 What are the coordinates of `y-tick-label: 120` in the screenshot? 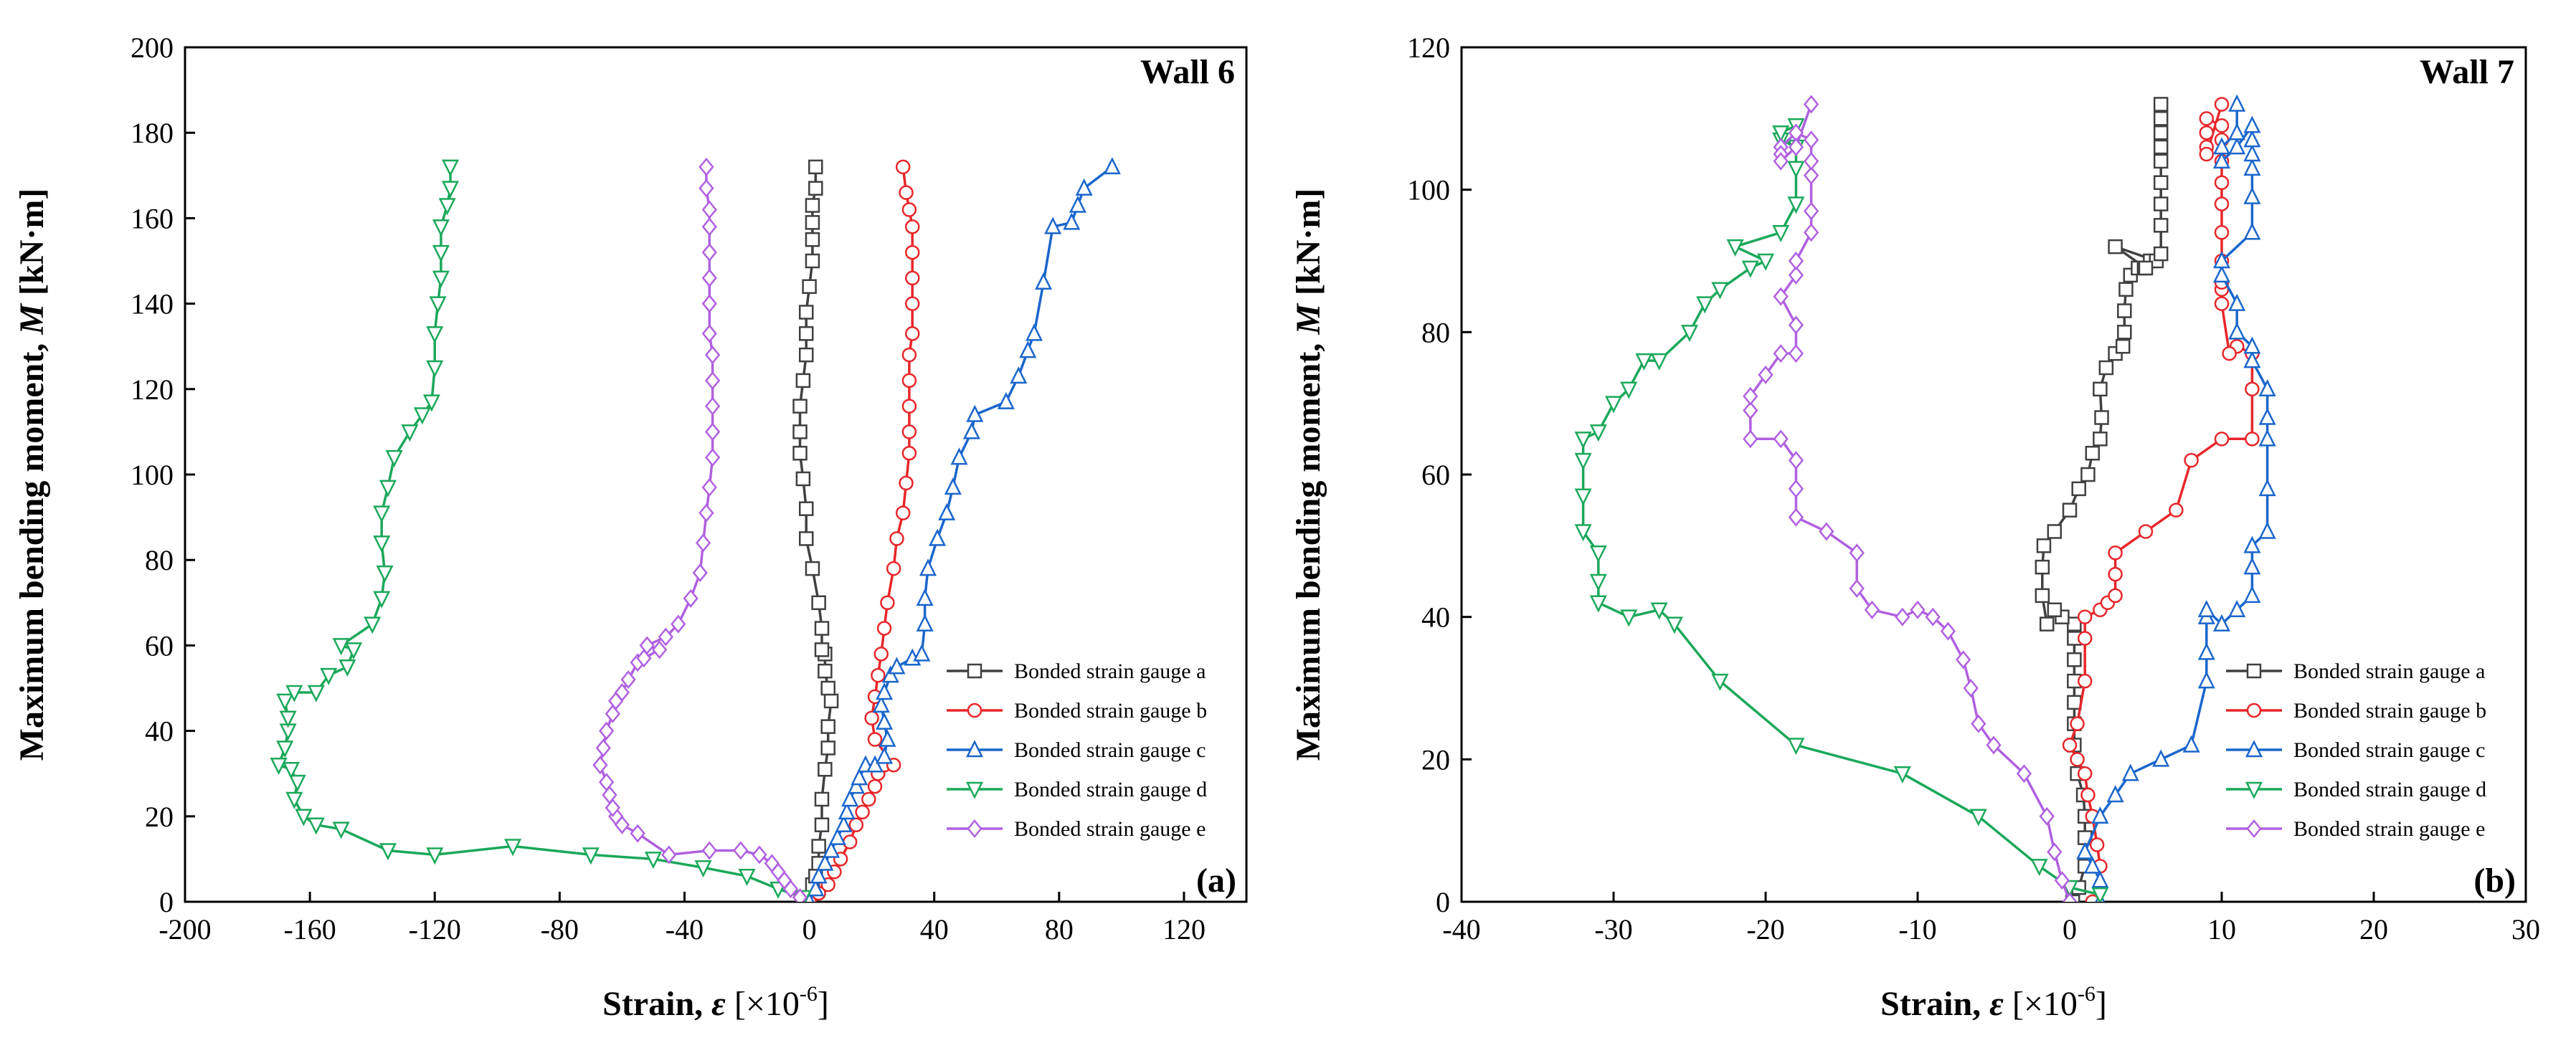 It's located at (1428, 48).